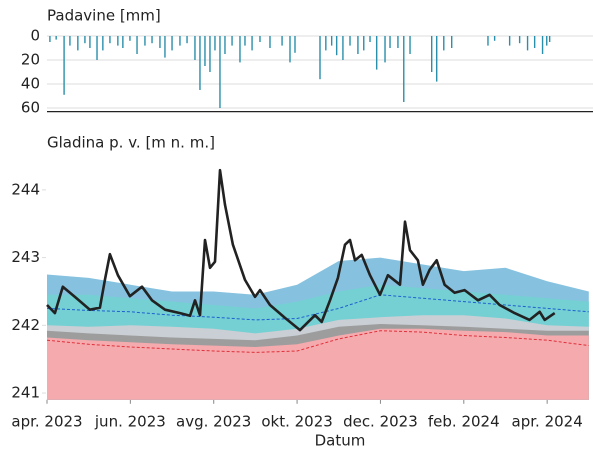 Image resolution: width=593 pixels, height=450 pixels. Describe the element at coordinates (25, 257) in the screenshot. I see `y-tick-label: 243` at that location.